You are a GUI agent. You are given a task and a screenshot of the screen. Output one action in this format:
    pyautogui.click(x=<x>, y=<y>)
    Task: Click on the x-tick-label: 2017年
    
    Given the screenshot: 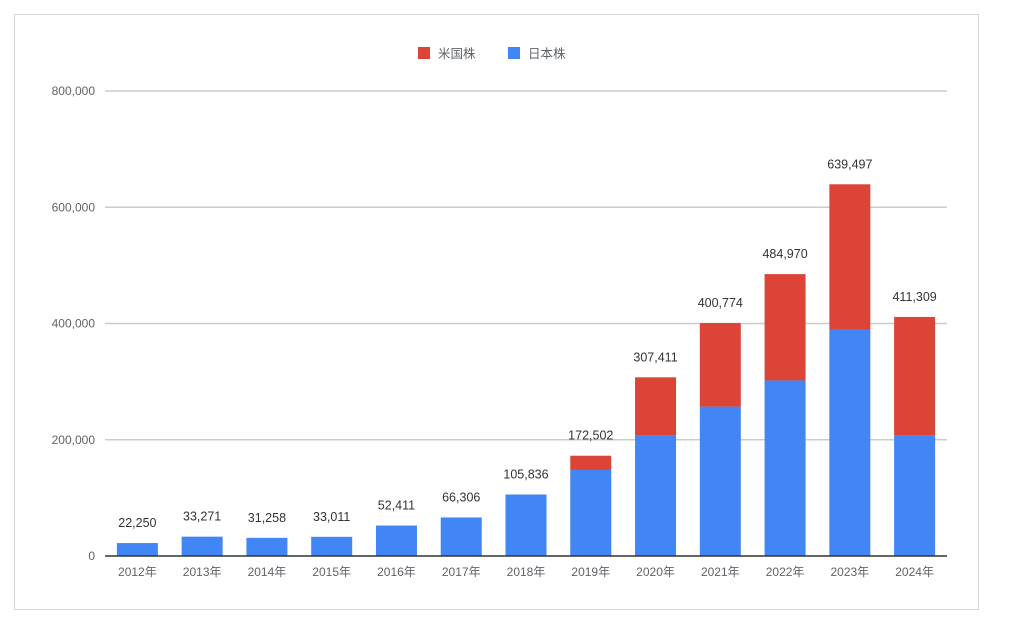 What is the action you would take?
    pyautogui.click(x=461, y=572)
    